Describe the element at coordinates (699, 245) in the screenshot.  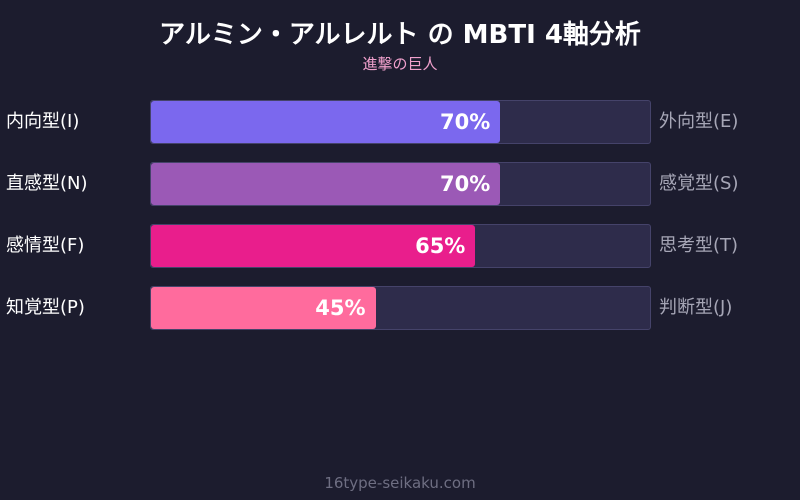
I see `right-label-thinking: 思考型(T)` at that location.